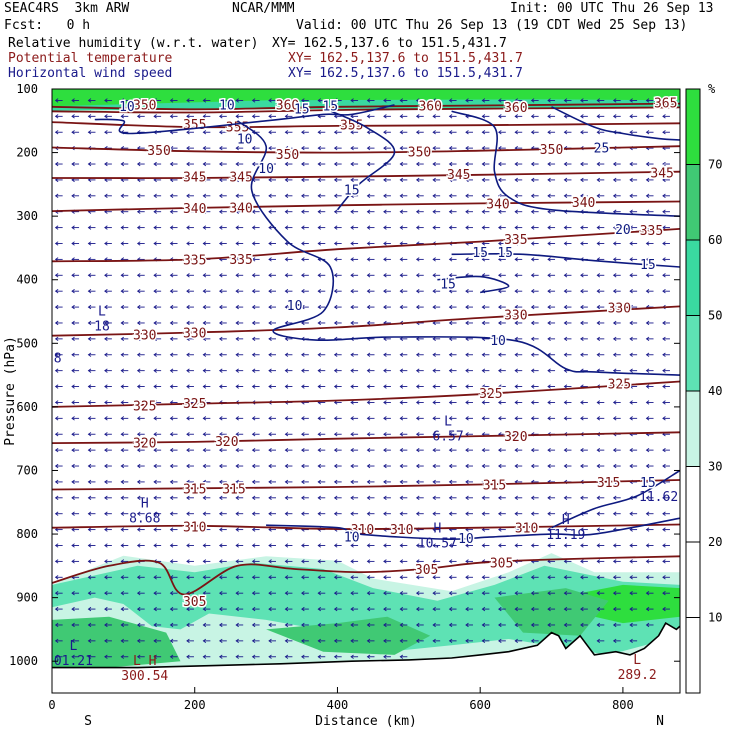 The width and height of the screenshot is (740, 740). What do you see at coordinates (240, 208) in the screenshot?
I see `theta-label: 340` at bounding box center [240, 208].